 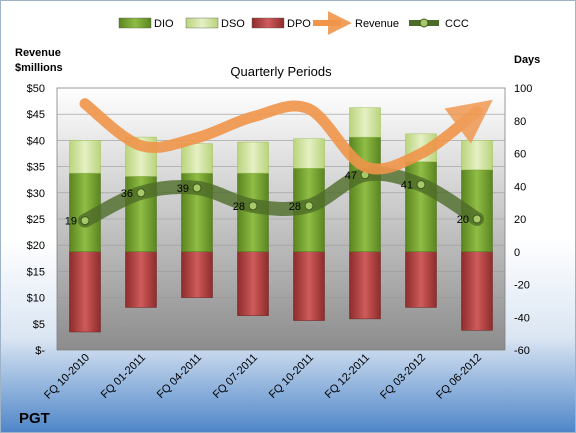 I want to click on ccc-data-label: 39, so click(x=183, y=189).